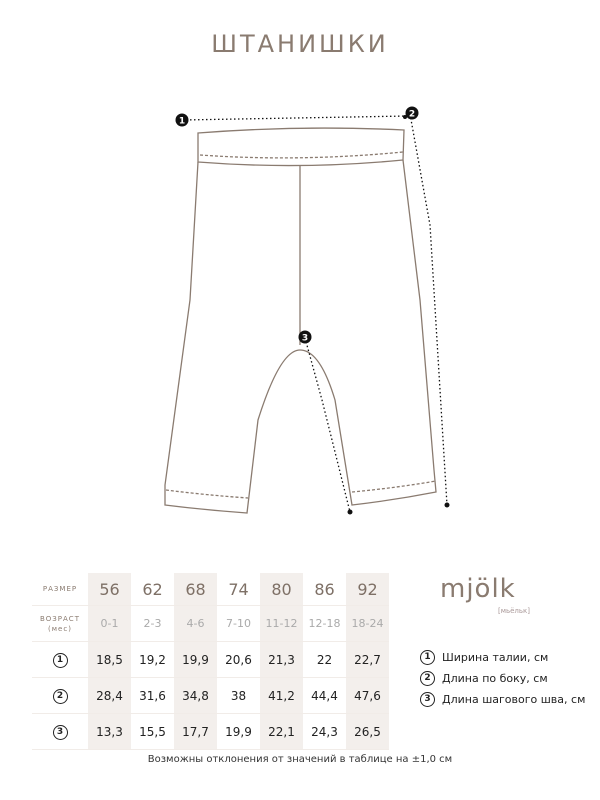 The width and height of the screenshot is (600, 800). I want to click on measure-row-2: 2 28,4 31,6 34,8 38 41,2 44,4 47,6, so click(210, 695).